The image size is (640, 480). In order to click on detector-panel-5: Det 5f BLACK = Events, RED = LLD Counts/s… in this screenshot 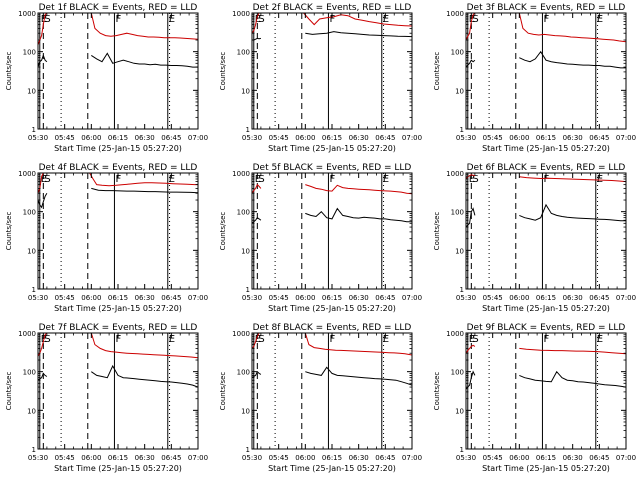, I will do `click(320, 238)`.